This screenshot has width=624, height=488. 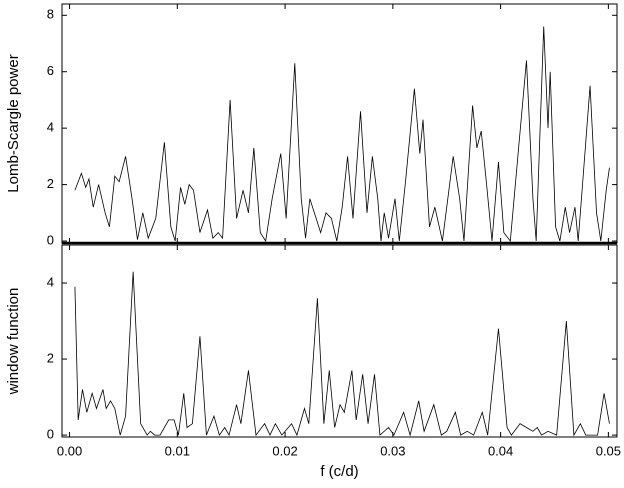 What do you see at coordinates (13, 342) in the screenshot?
I see `y-axis-label: window function` at bounding box center [13, 342].